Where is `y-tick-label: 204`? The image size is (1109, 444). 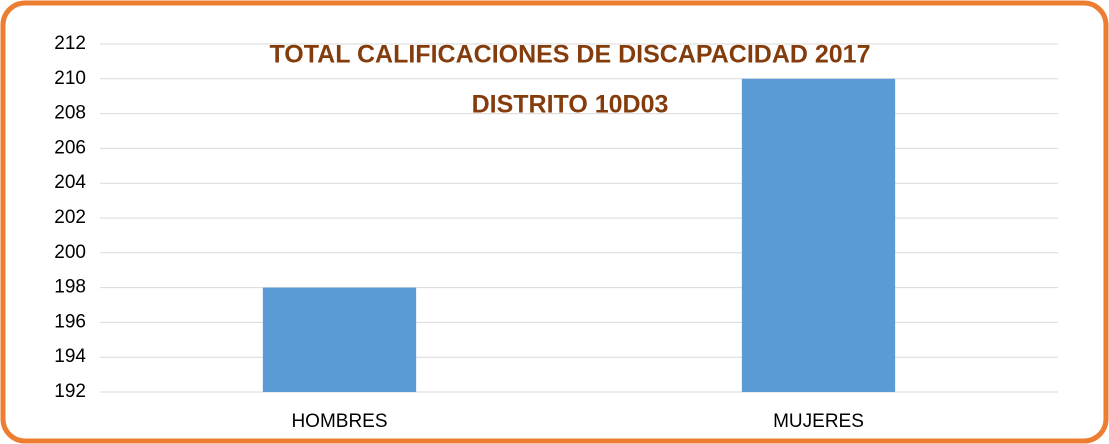 y-tick-label: 204 is located at coordinates (70, 182).